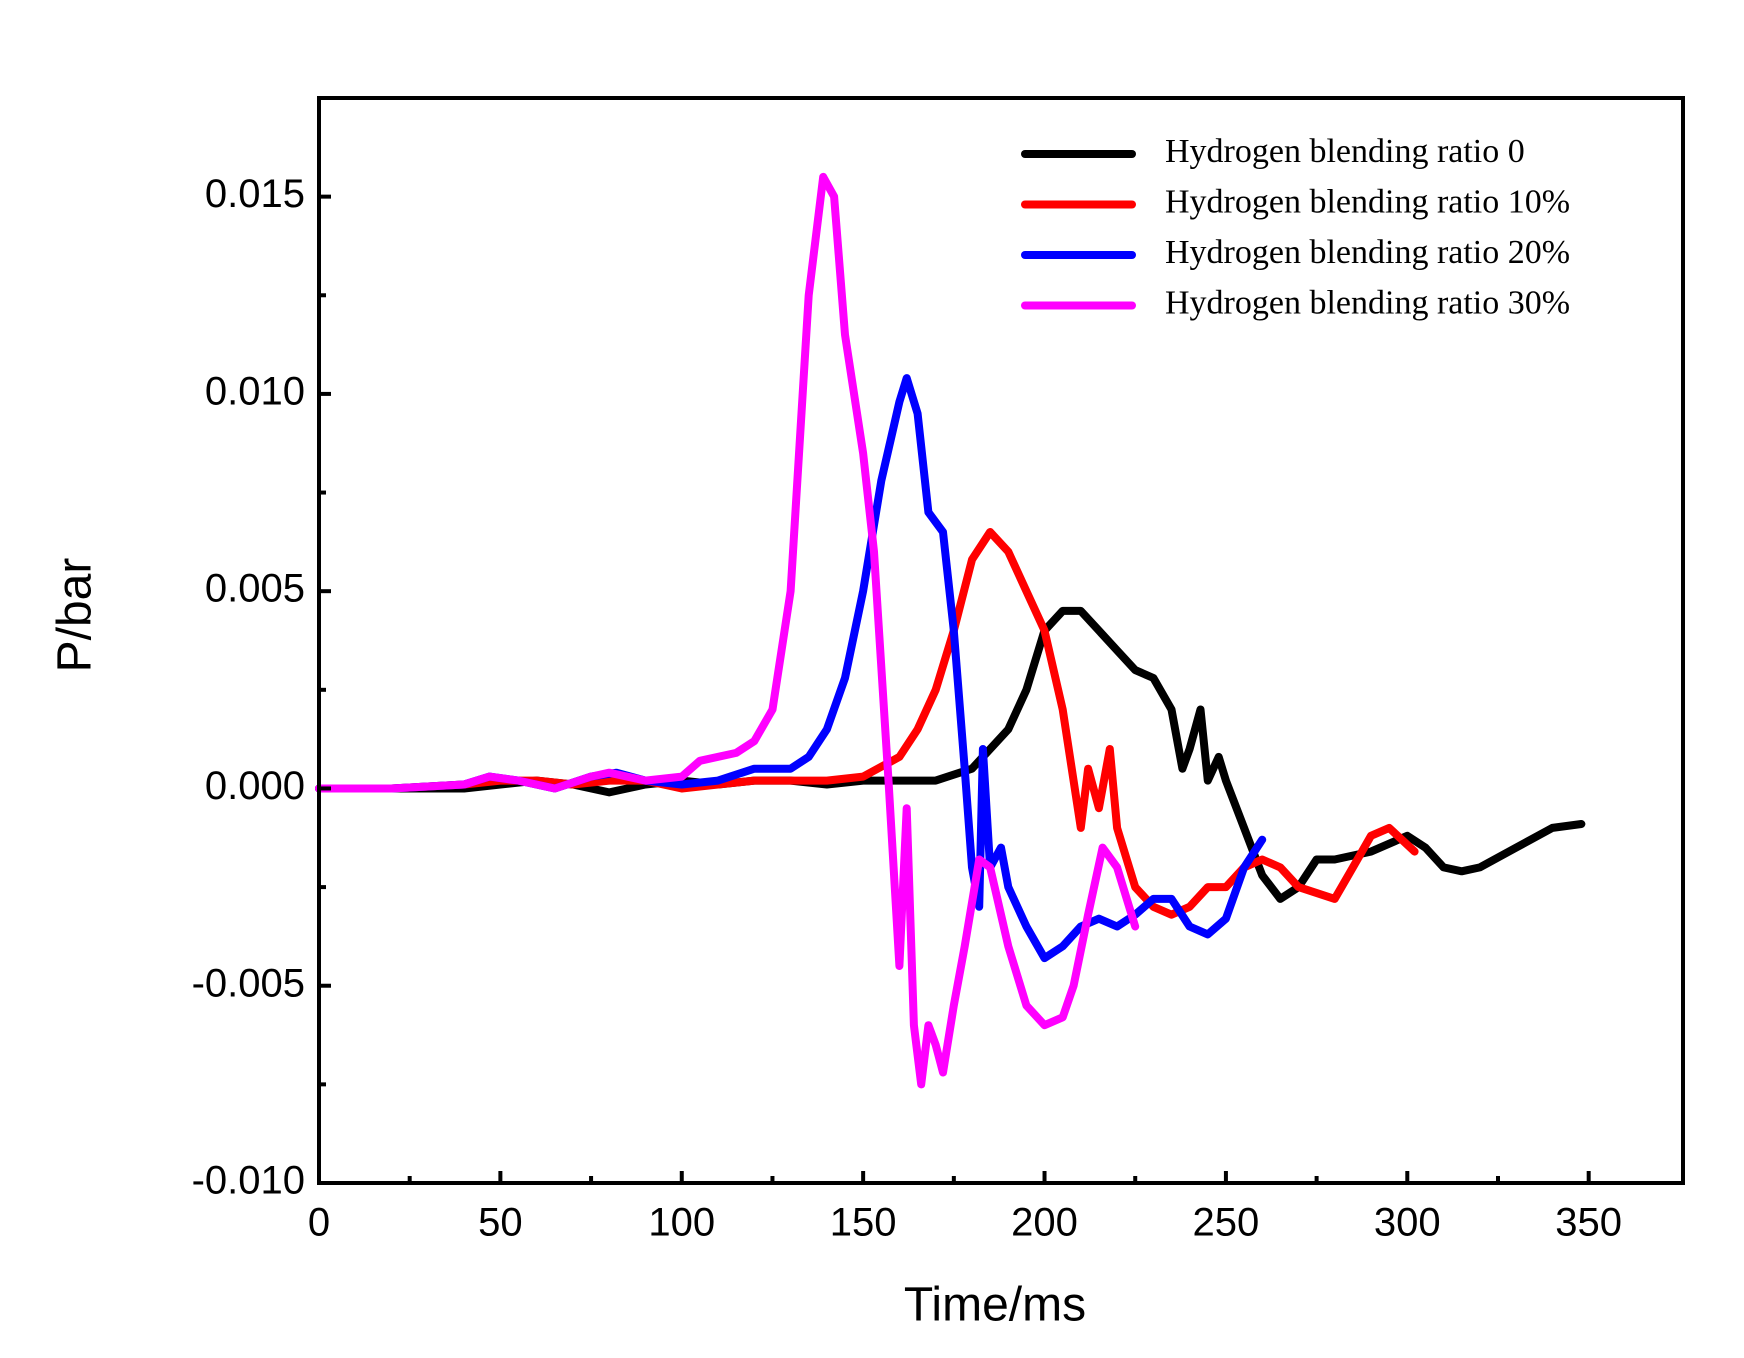 The height and width of the screenshot is (1358, 1744). I want to click on x-tick-label: 150, so click(863, 1223).